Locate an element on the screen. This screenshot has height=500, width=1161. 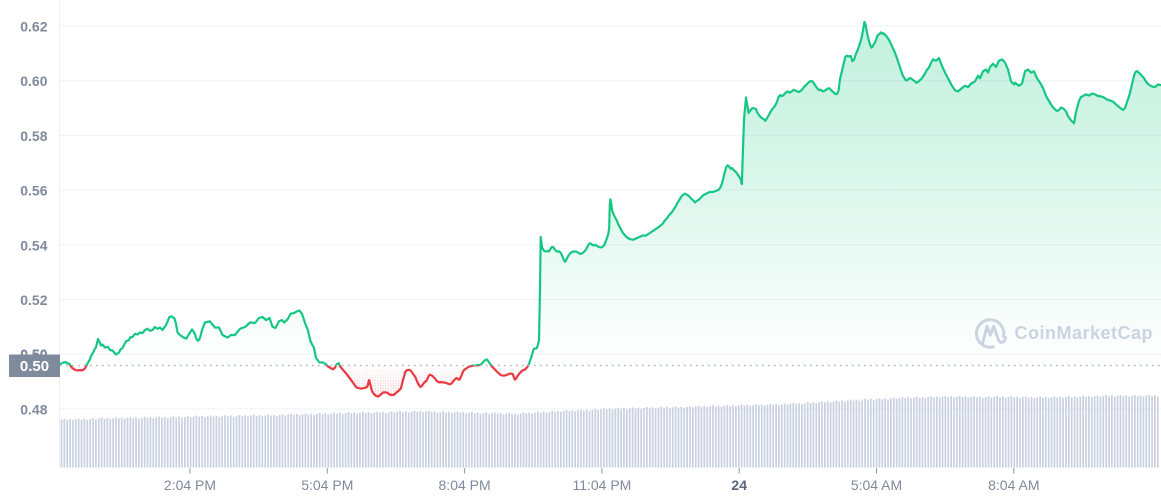
svg-text: CoinMarketCap is located at coordinates (1084, 333).